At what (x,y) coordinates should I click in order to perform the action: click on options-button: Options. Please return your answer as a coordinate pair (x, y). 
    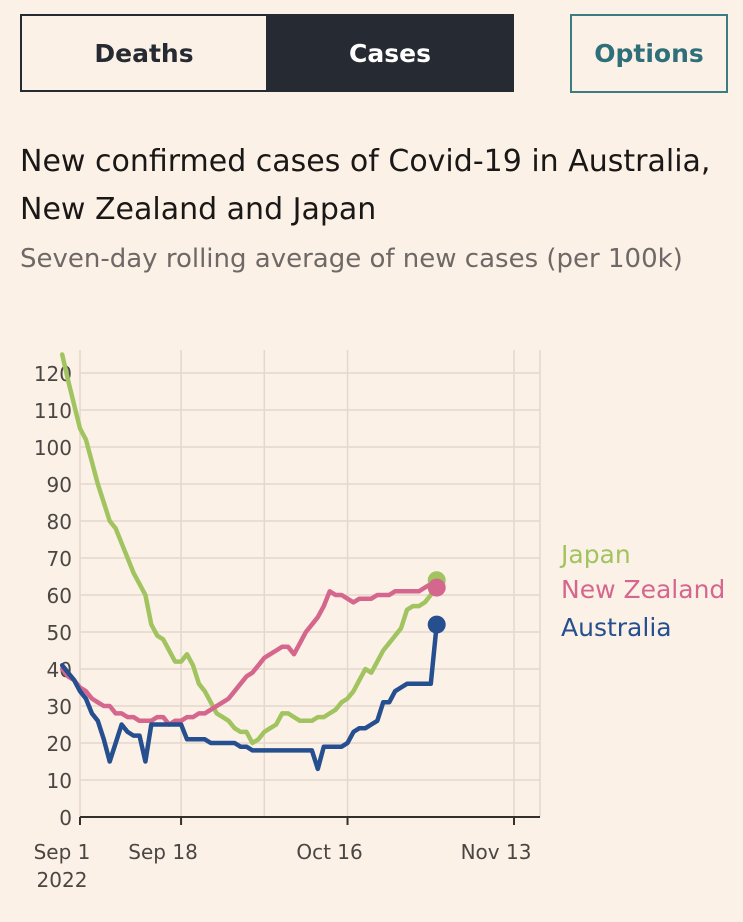
    Looking at the image, I should click on (649, 53).